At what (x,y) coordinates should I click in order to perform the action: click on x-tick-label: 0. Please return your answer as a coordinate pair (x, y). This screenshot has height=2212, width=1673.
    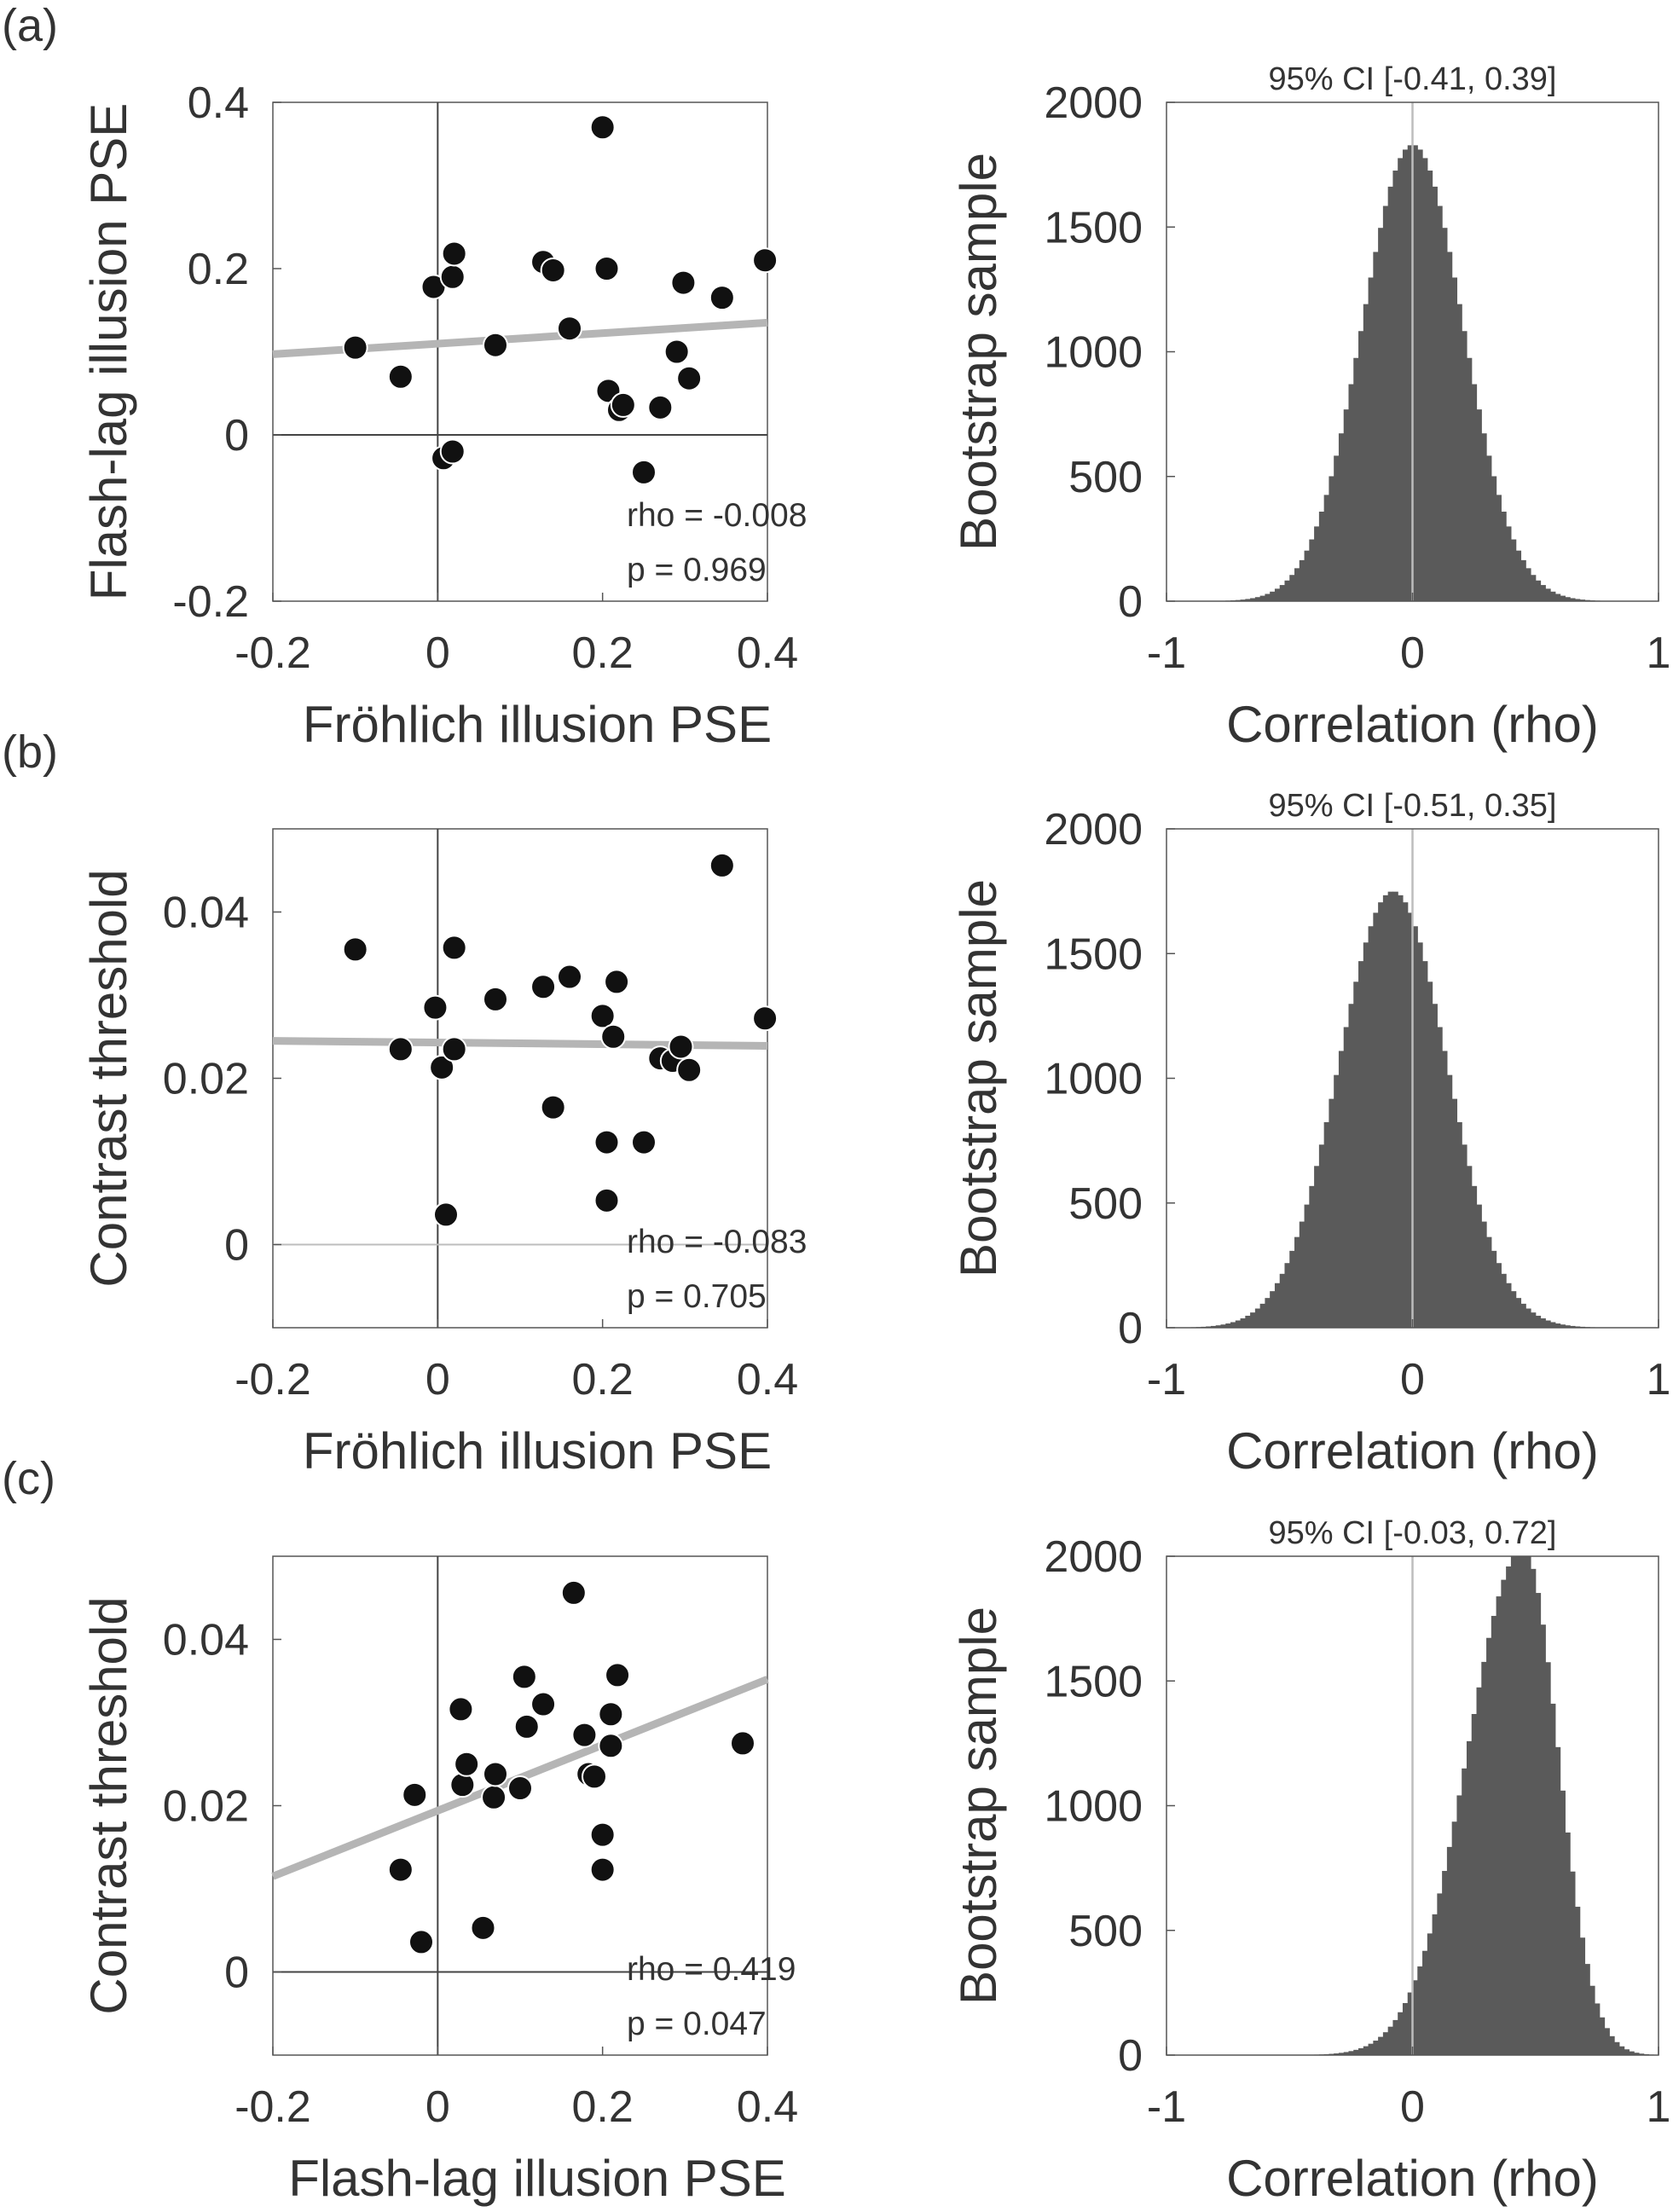
    Looking at the image, I should click on (1412, 1379).